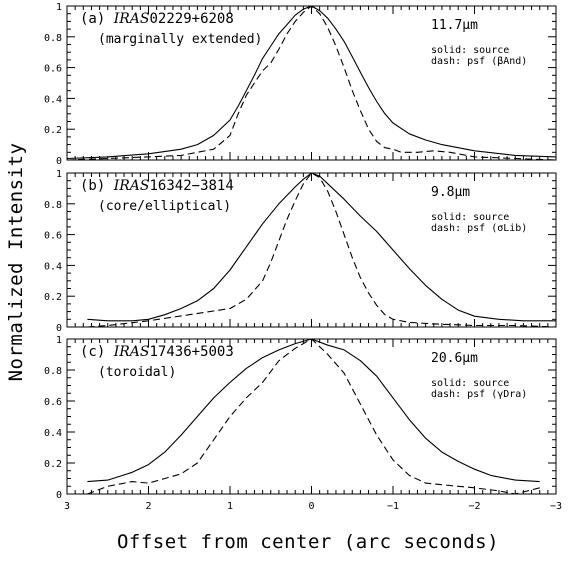 The width and height of the screenshot is (570, 564). What do you see at coordinates (454, 358) in the screenshot?
I see `wavelength-label: 20.6μm` at bounding box center [454, 358].